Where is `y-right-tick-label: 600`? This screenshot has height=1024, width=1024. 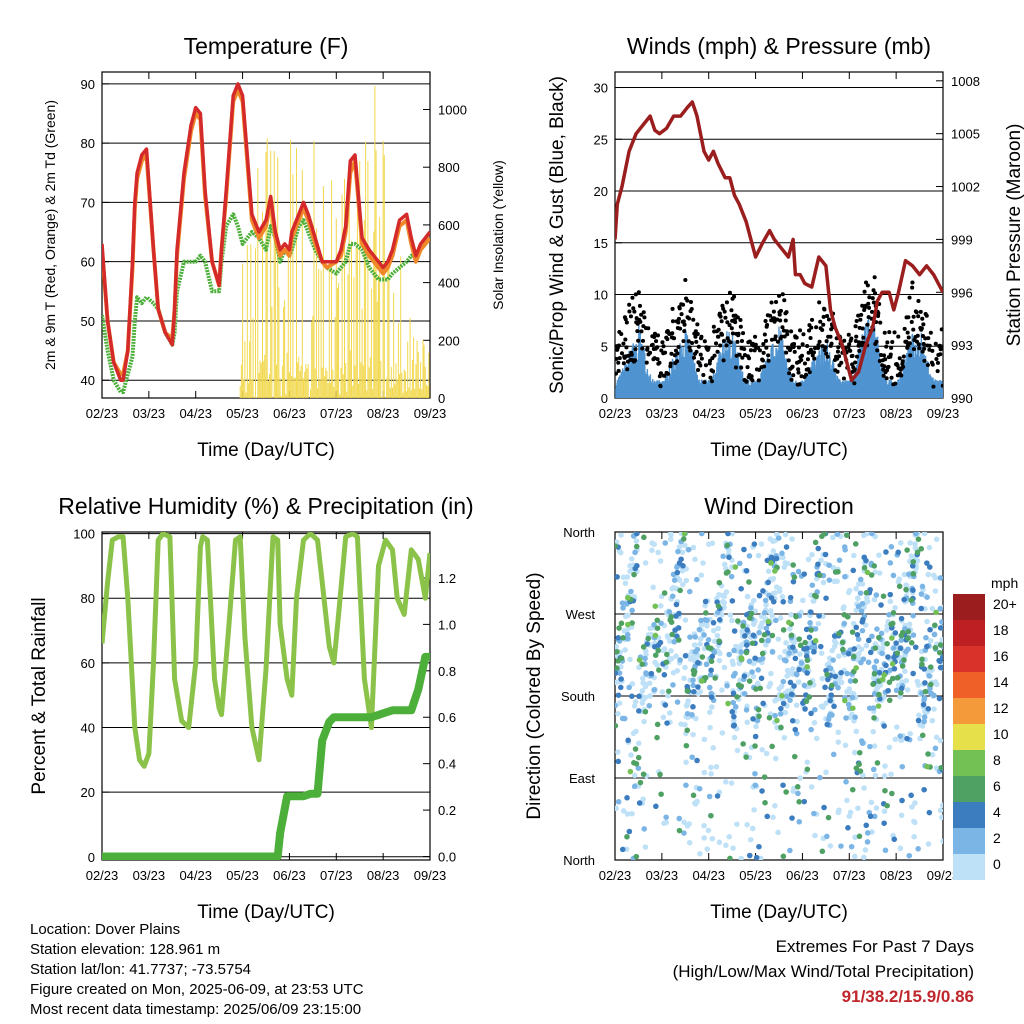 y-right-tick-label: 600 is located at coordinates (449, 225).